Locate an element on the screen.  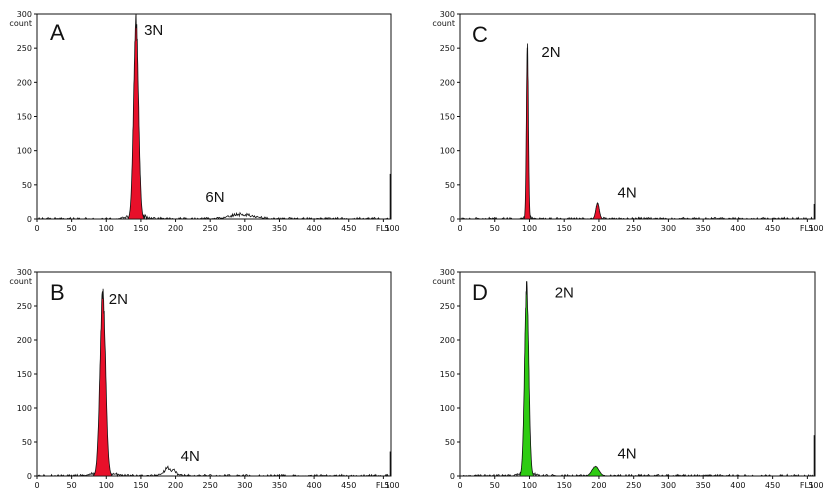
peak-3N is located at coordinates (136, 116).